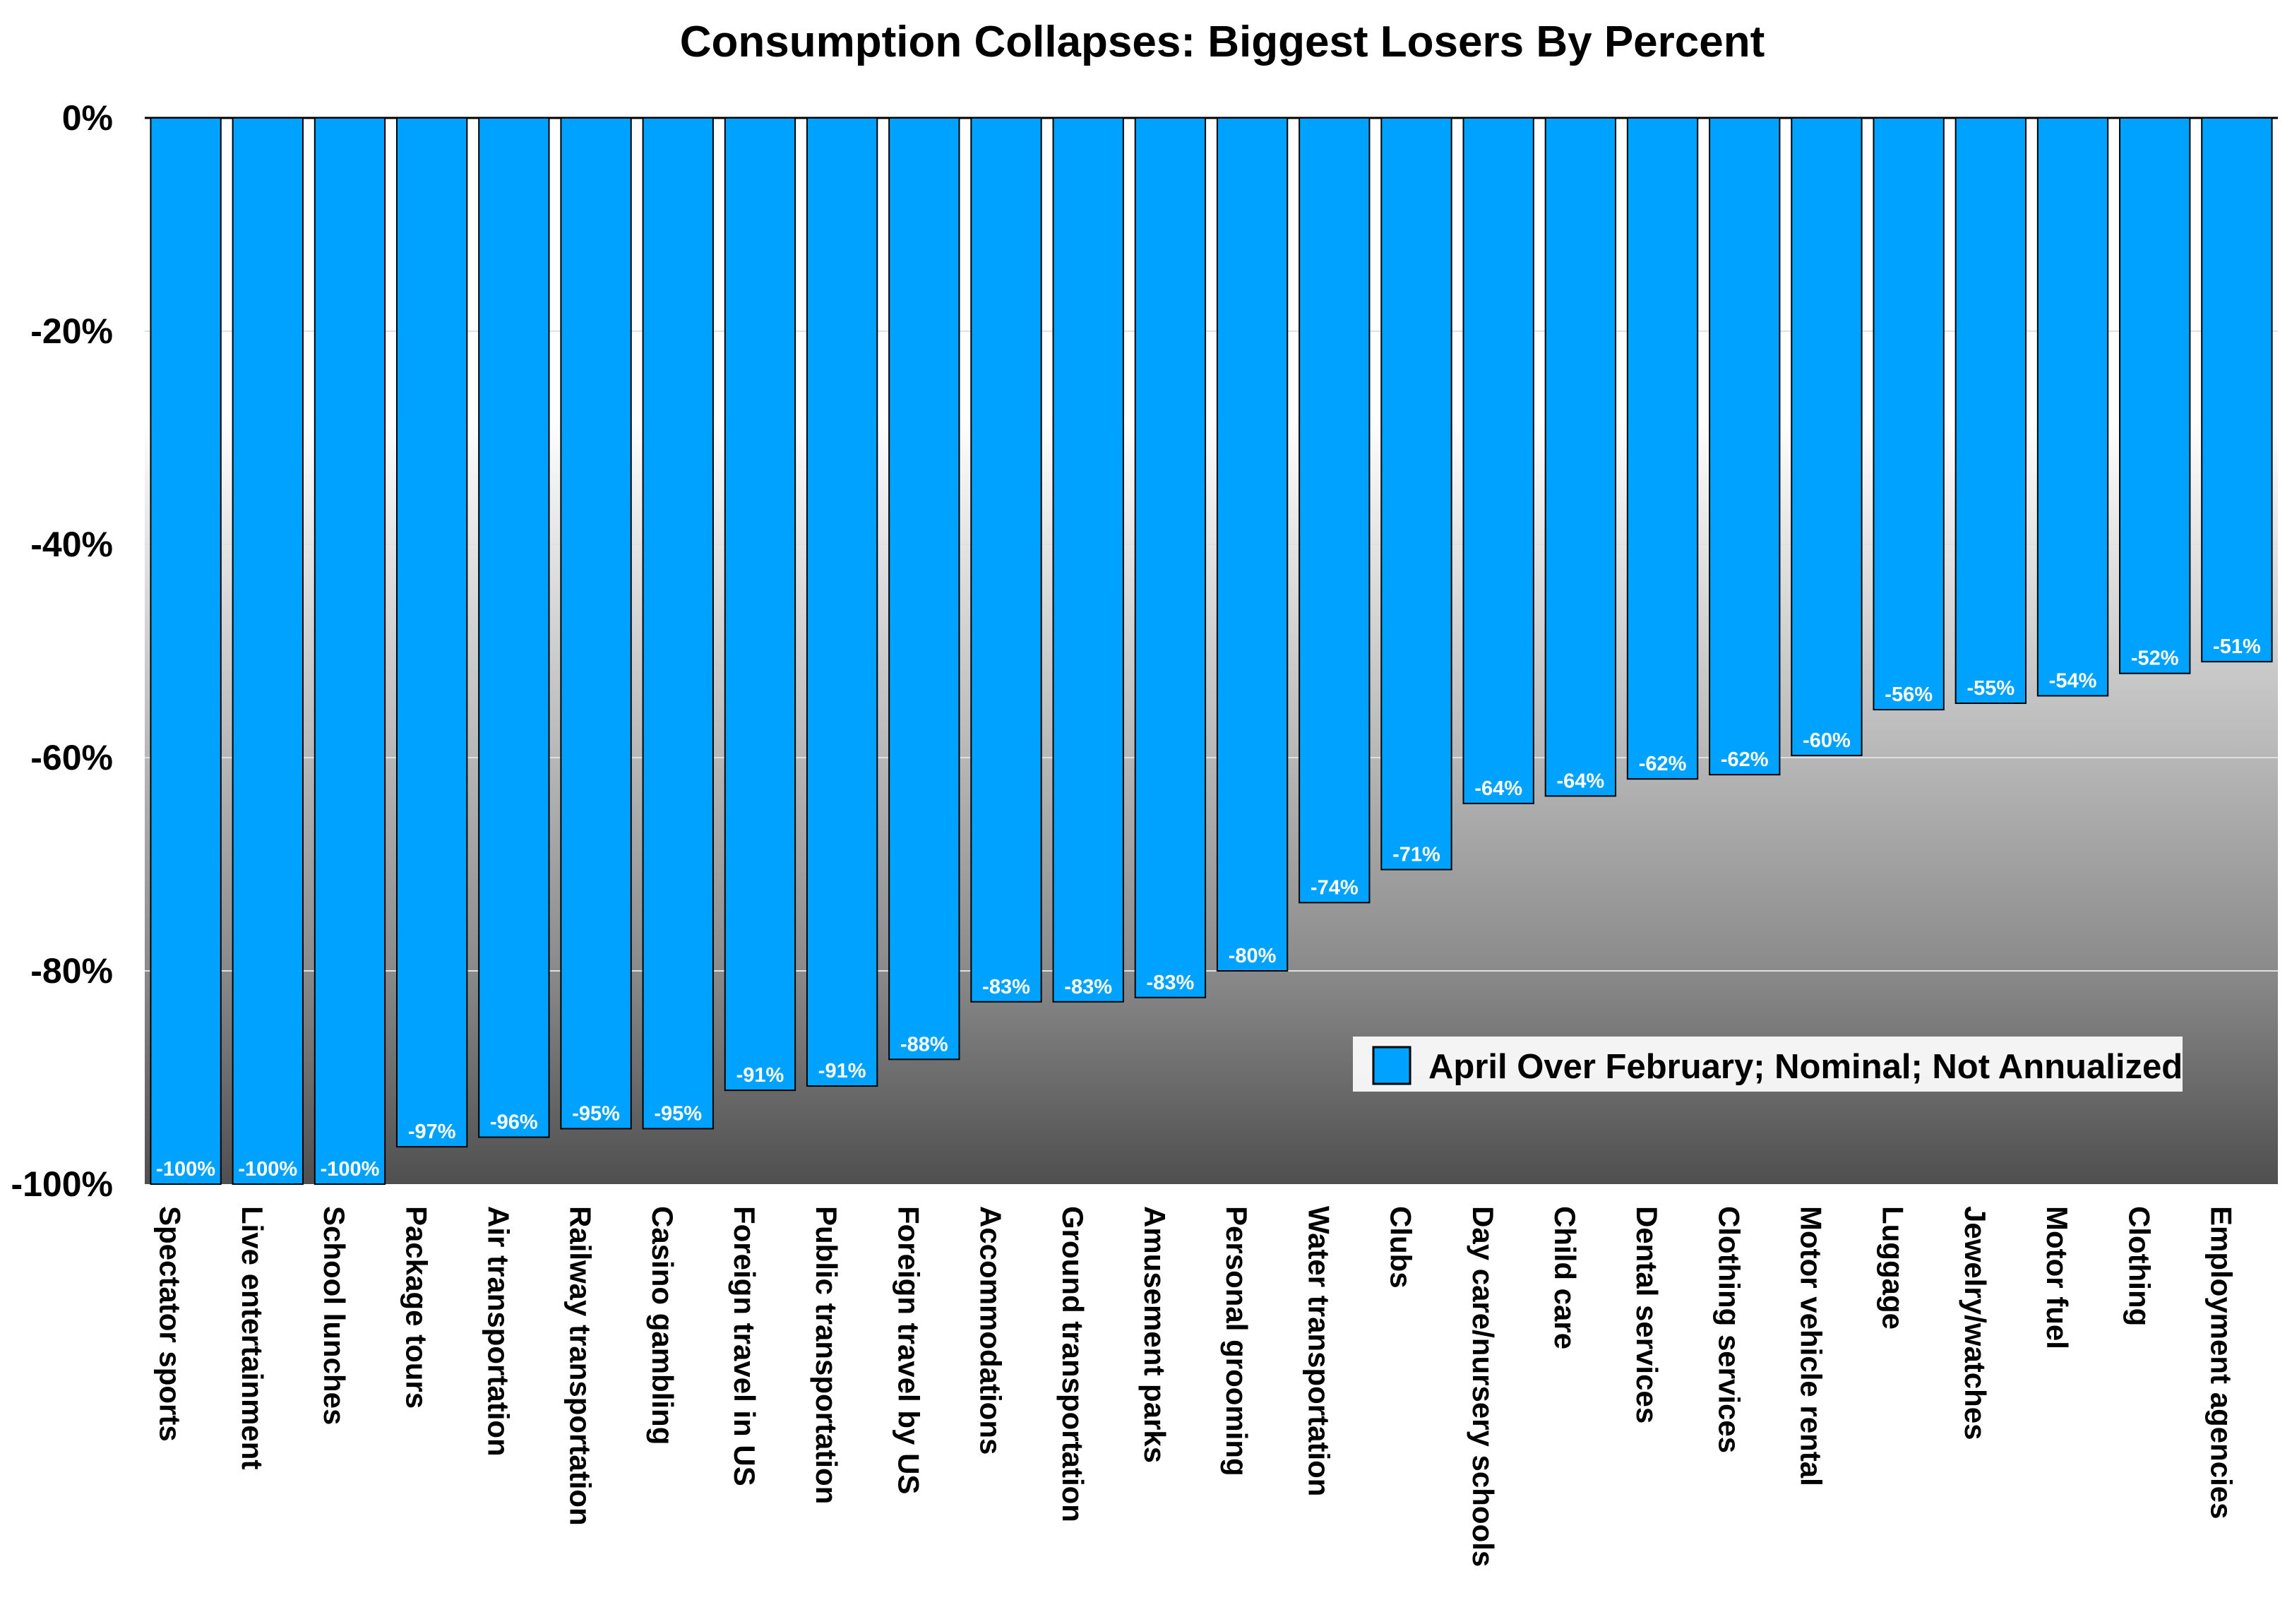  Describe the element at coordinates (416, 1307) in the screenshot. I see `x-tick-label: Package tours` at that location.